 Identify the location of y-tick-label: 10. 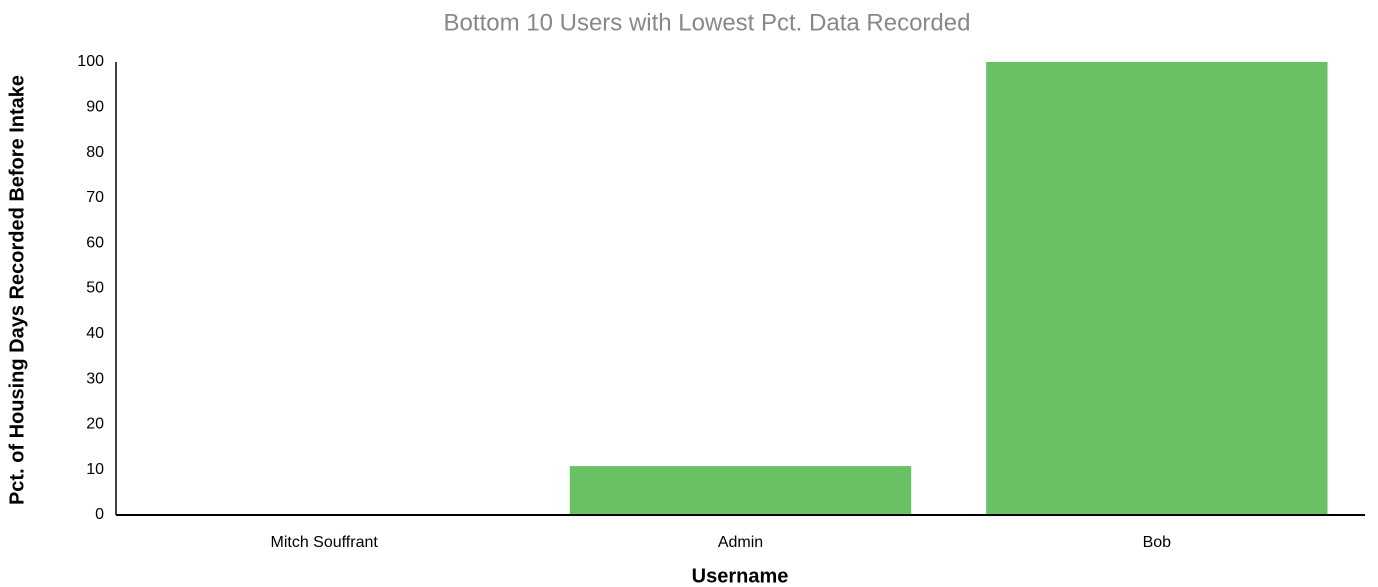
(95, 469).